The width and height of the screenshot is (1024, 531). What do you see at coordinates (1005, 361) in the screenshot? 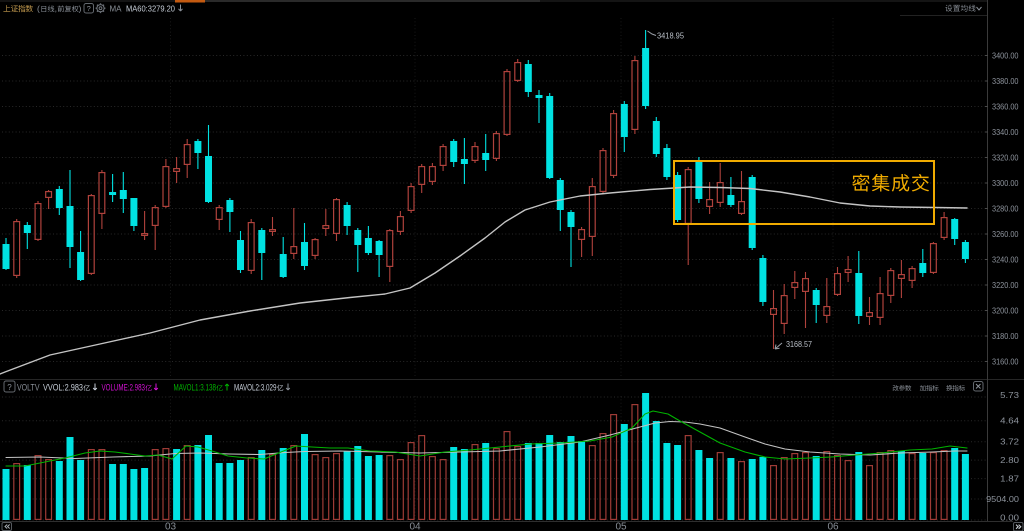
I see `svg-text: 3160.00` at bounding box center [1005, 361].